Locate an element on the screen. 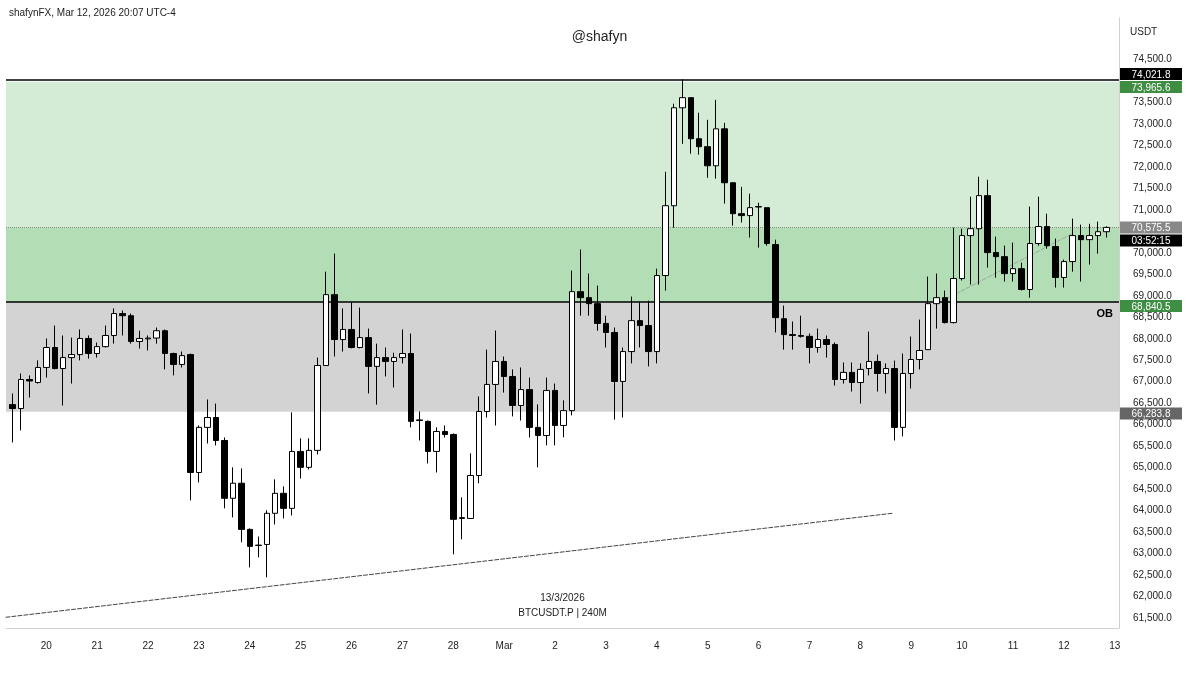  x-tick-label: 25 is located at coordinates (301, 645).